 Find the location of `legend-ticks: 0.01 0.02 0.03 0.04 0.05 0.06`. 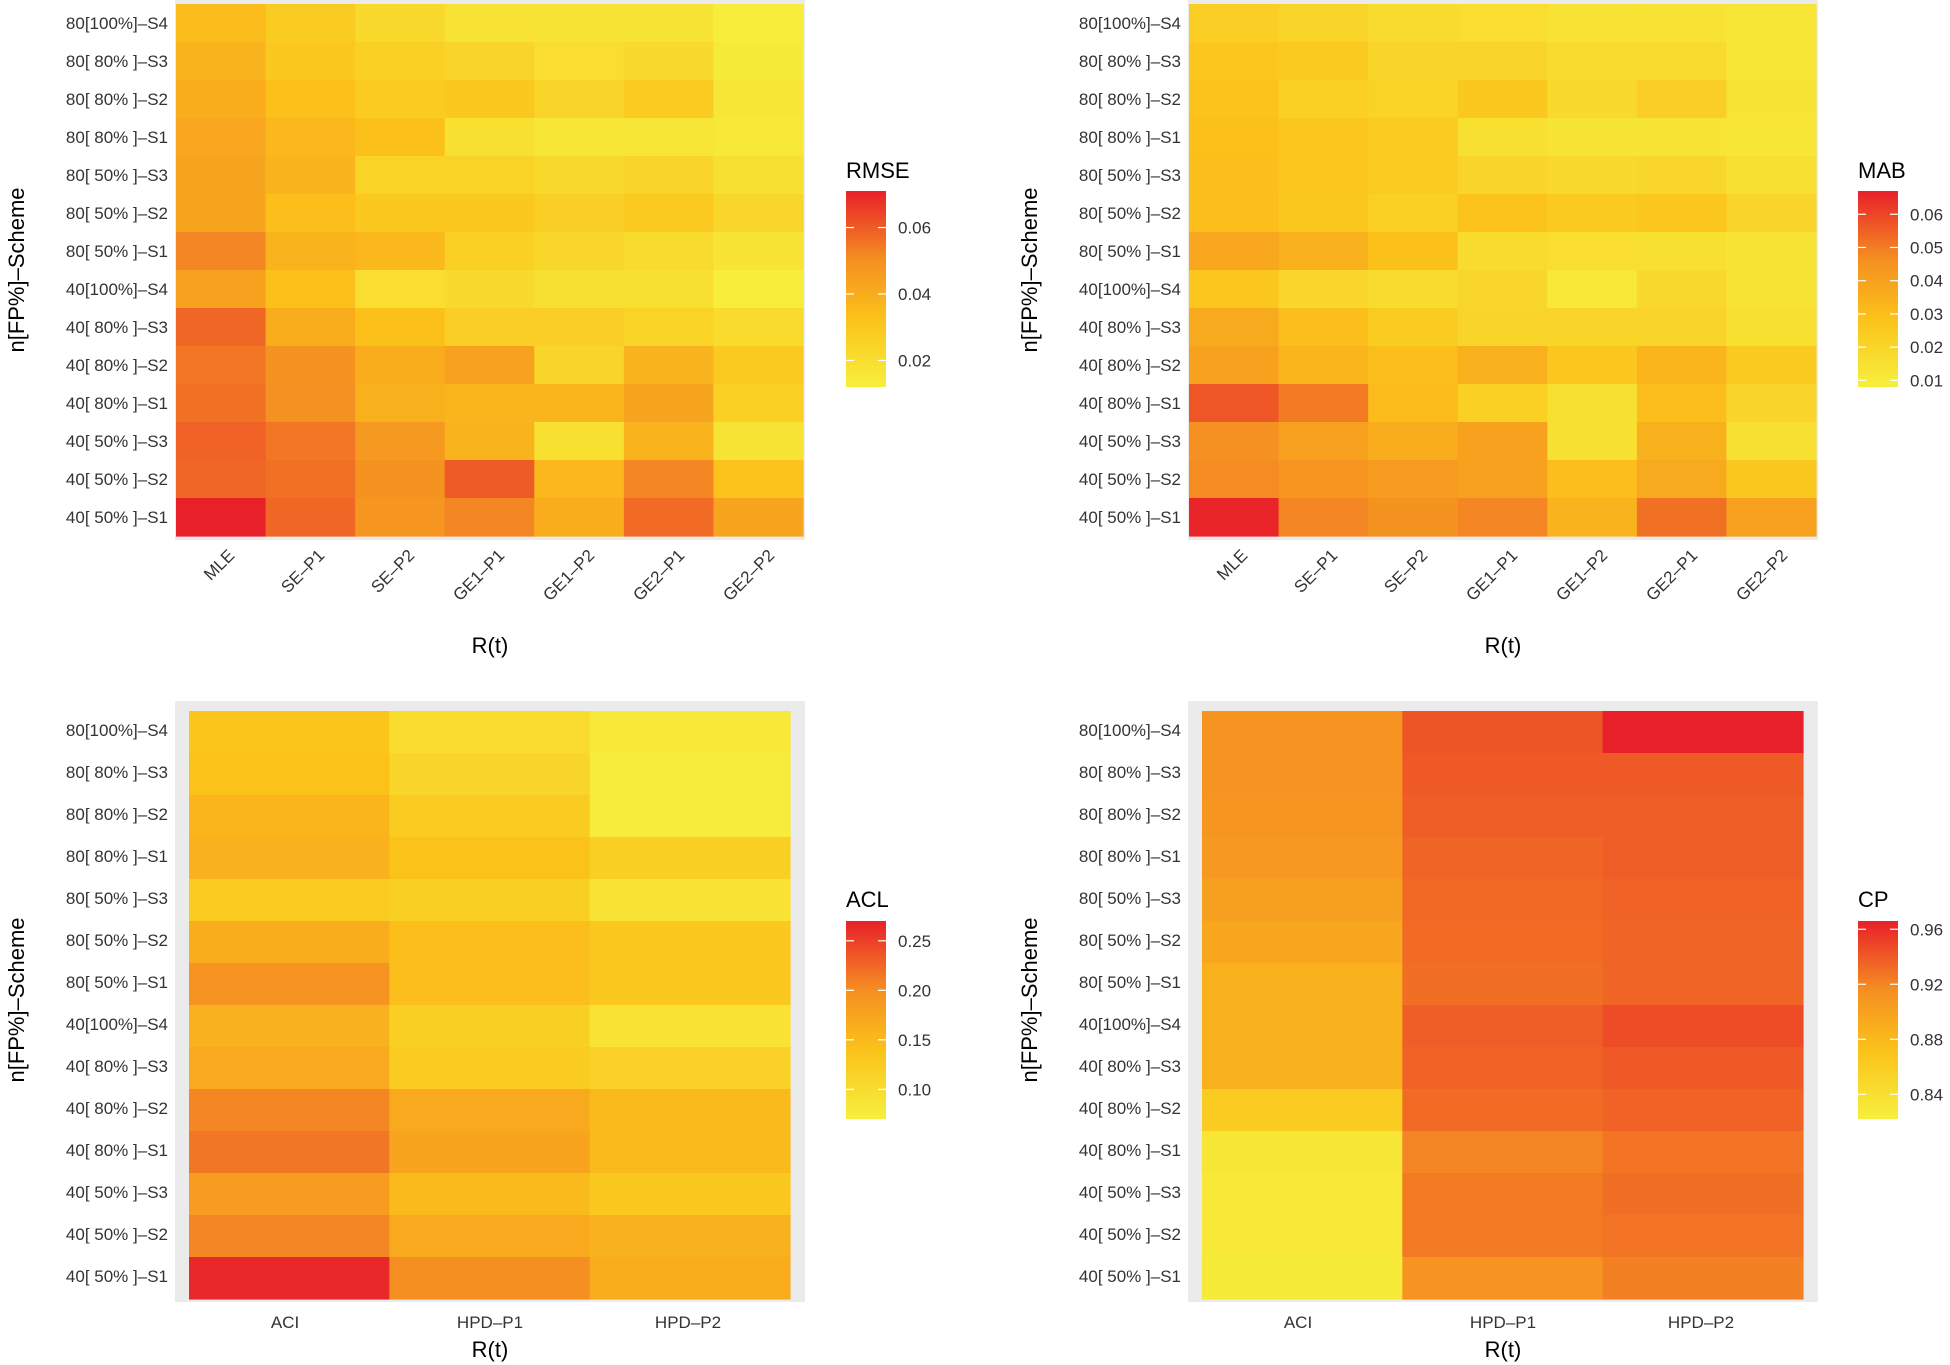

legend-ticks: 0.01 0.02 0.03 0.04 0.05 0.06 is located at coordinates (1900, 297).